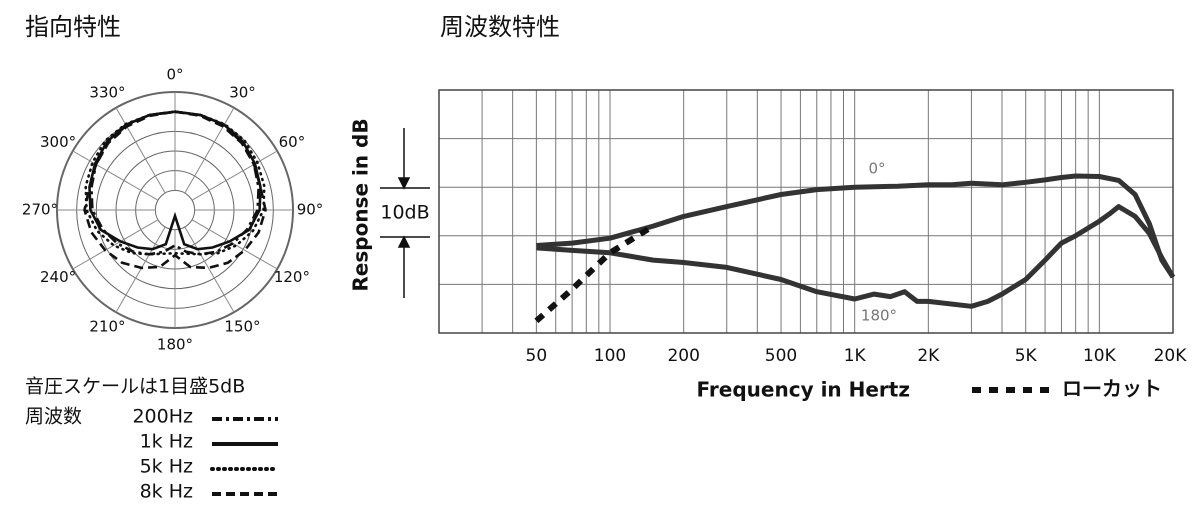 The image size is (1200, 510). What do you see at coordinates (162, 417) in the screenshot?
I see `legend-label: 200Hz` at bounding box center [162, 417].